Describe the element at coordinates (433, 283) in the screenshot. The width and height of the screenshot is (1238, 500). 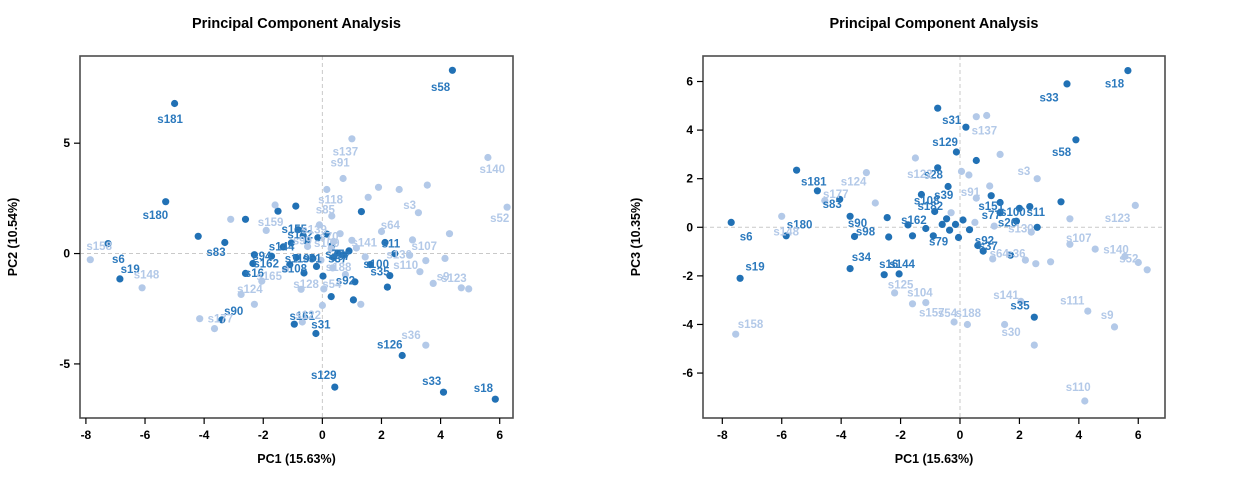
I see `data-point-s9` at that location.